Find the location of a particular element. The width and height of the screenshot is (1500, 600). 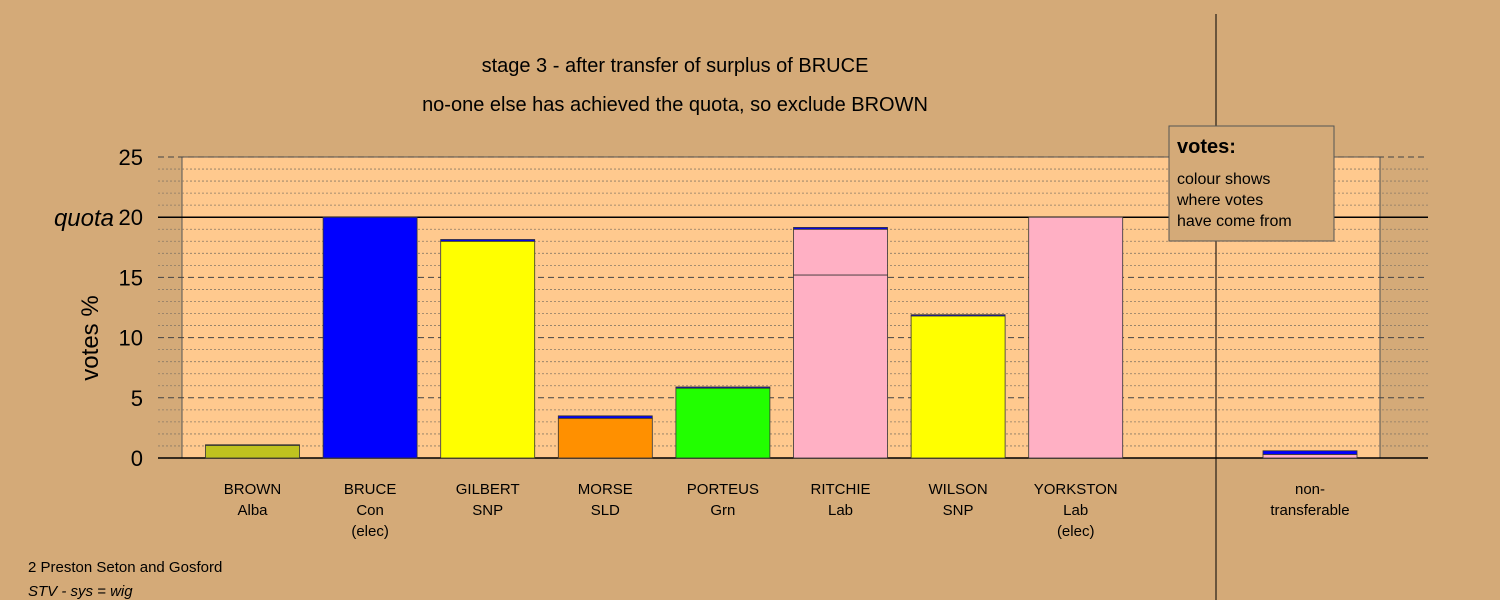

candidate-label: RITCHIE is located at coordinates (841, 489).